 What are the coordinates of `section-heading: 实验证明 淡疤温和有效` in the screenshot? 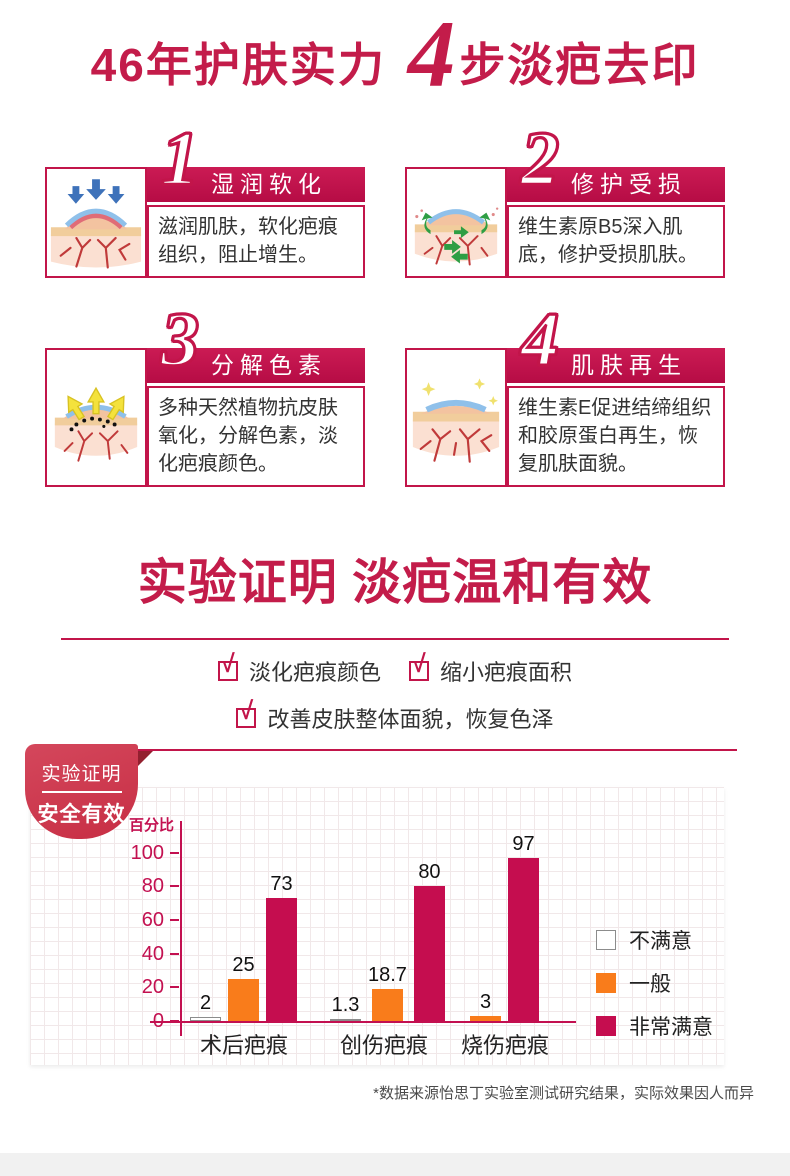 It's located at (395, 582).